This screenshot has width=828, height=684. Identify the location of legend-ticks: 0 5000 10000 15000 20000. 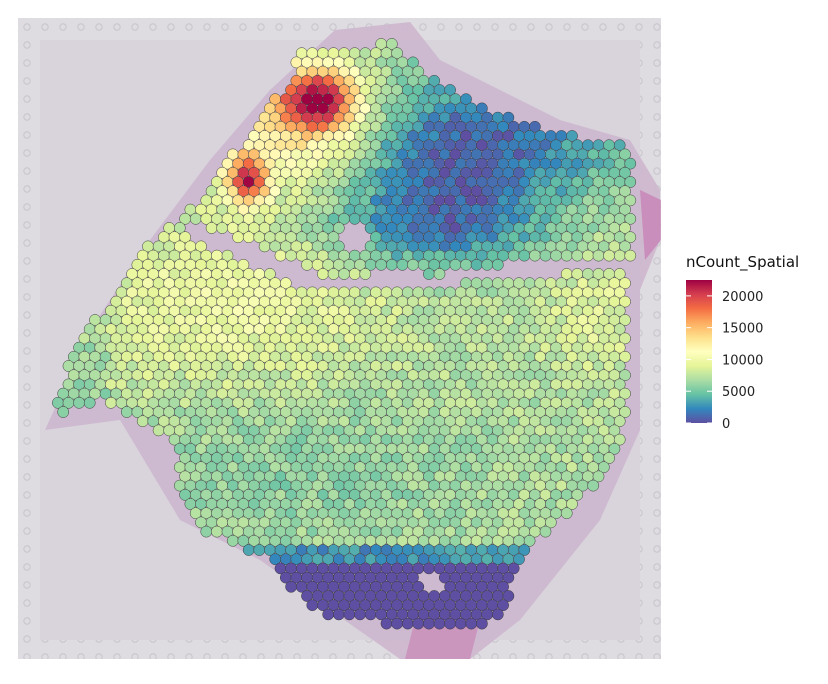
(724, 361).